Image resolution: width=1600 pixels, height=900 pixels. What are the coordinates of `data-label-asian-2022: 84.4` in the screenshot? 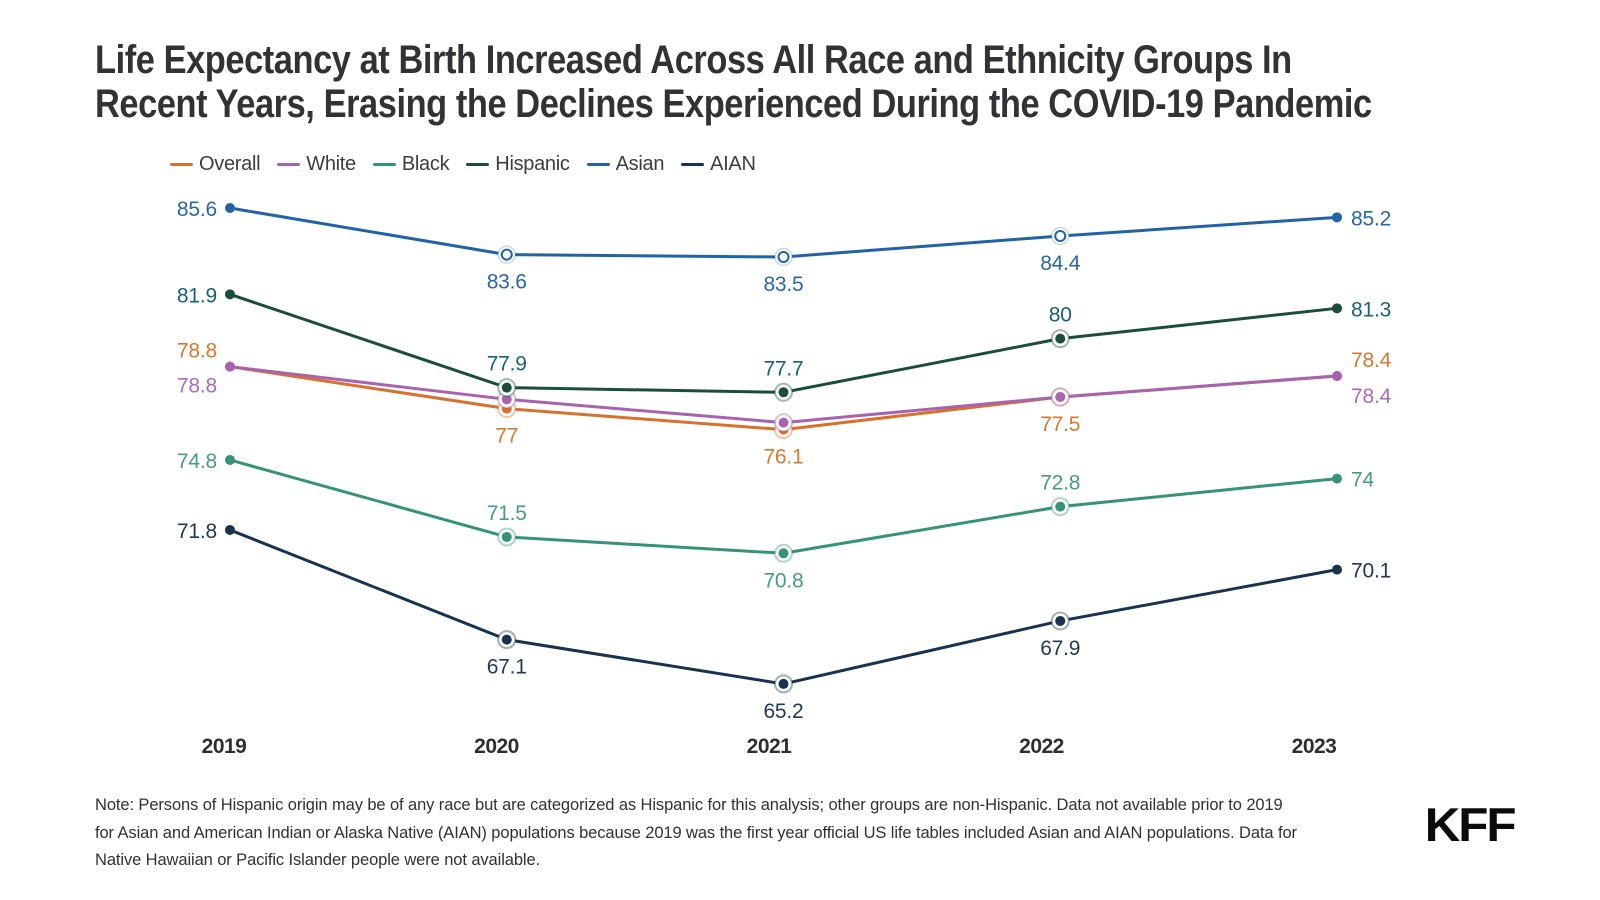 It's located at (1060, 263).